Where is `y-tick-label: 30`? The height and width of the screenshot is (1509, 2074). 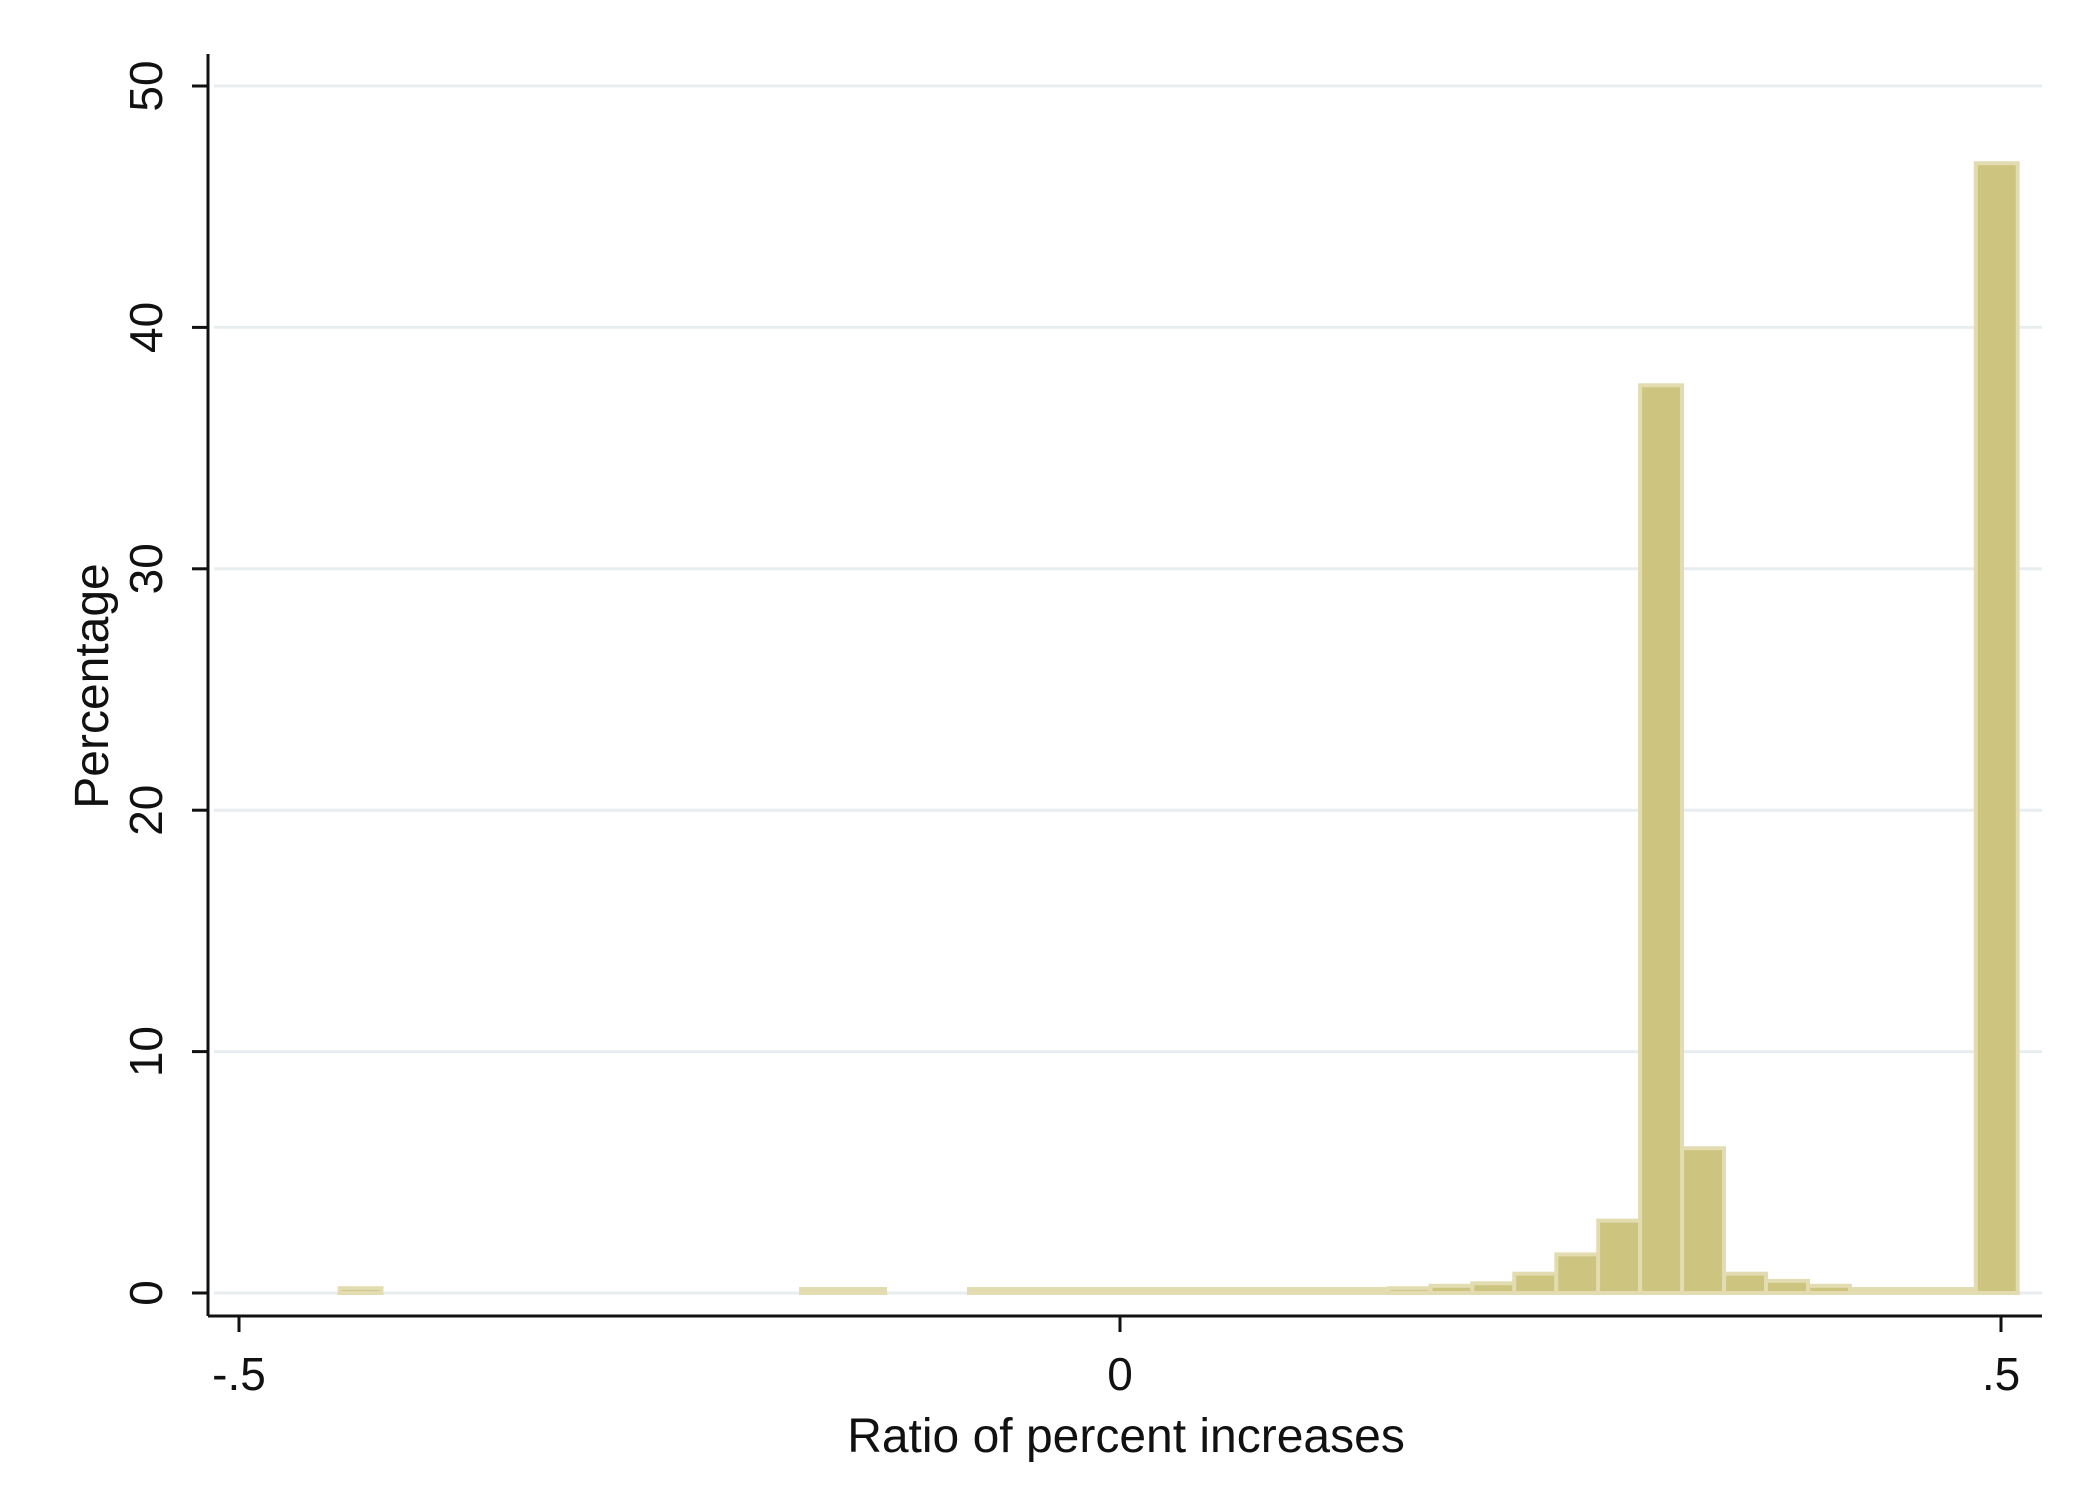 y-tick-label: 30 is located at coordinates (146, 568).